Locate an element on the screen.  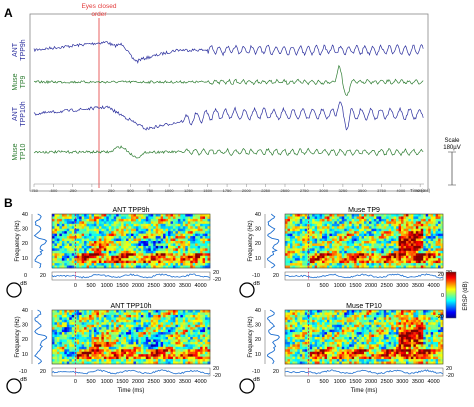
time-tick-4250: 4250 is located at coordinates (421, 190).